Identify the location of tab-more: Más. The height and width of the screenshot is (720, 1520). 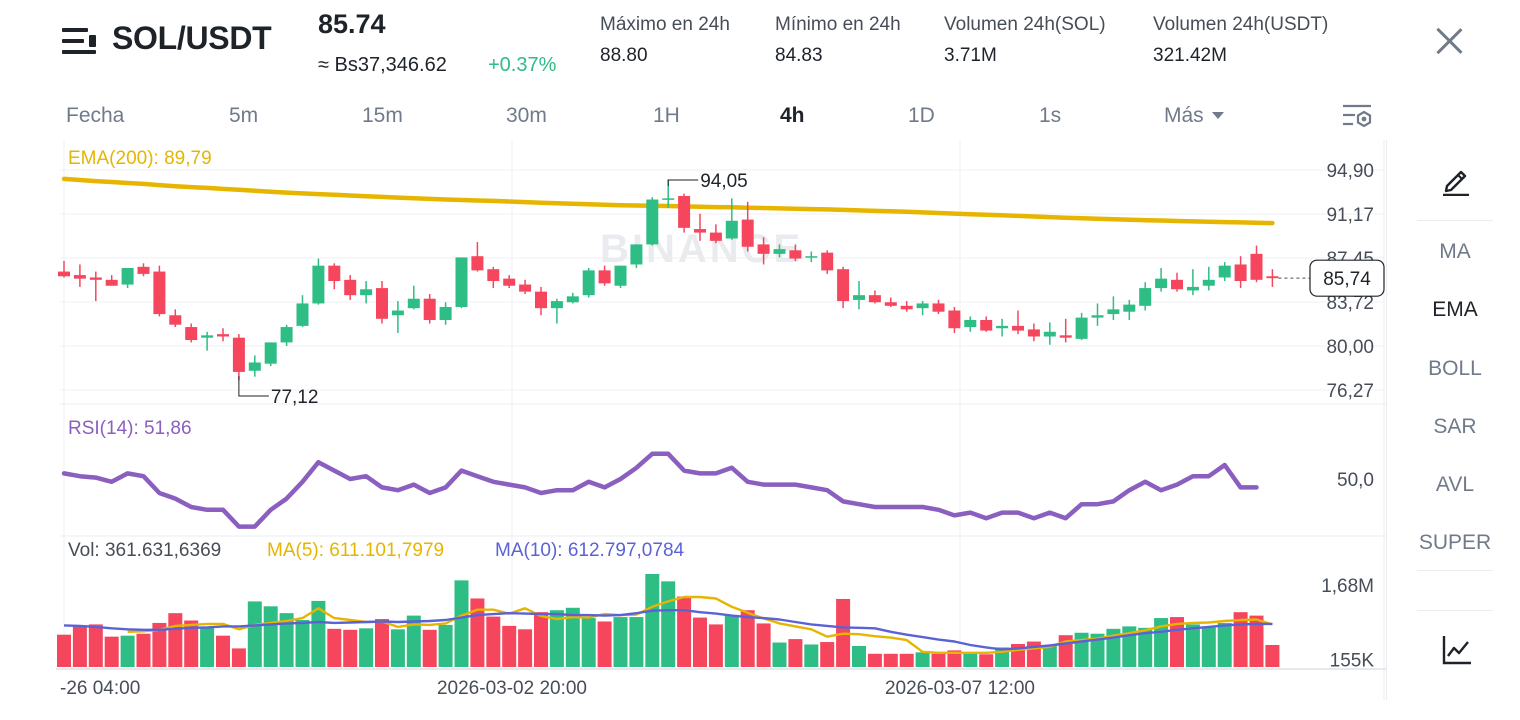
(1194, 116).